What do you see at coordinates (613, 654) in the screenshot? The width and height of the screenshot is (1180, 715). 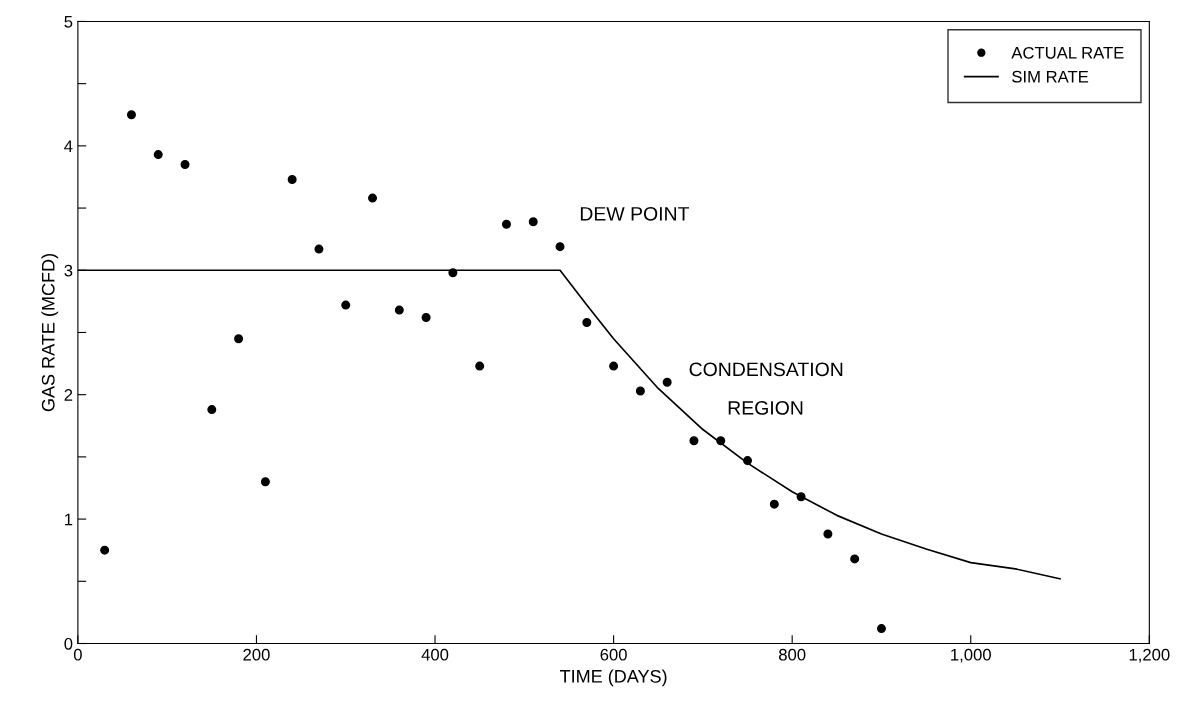 I see `x-tick-label: 600` at bounding box center [613, 654].